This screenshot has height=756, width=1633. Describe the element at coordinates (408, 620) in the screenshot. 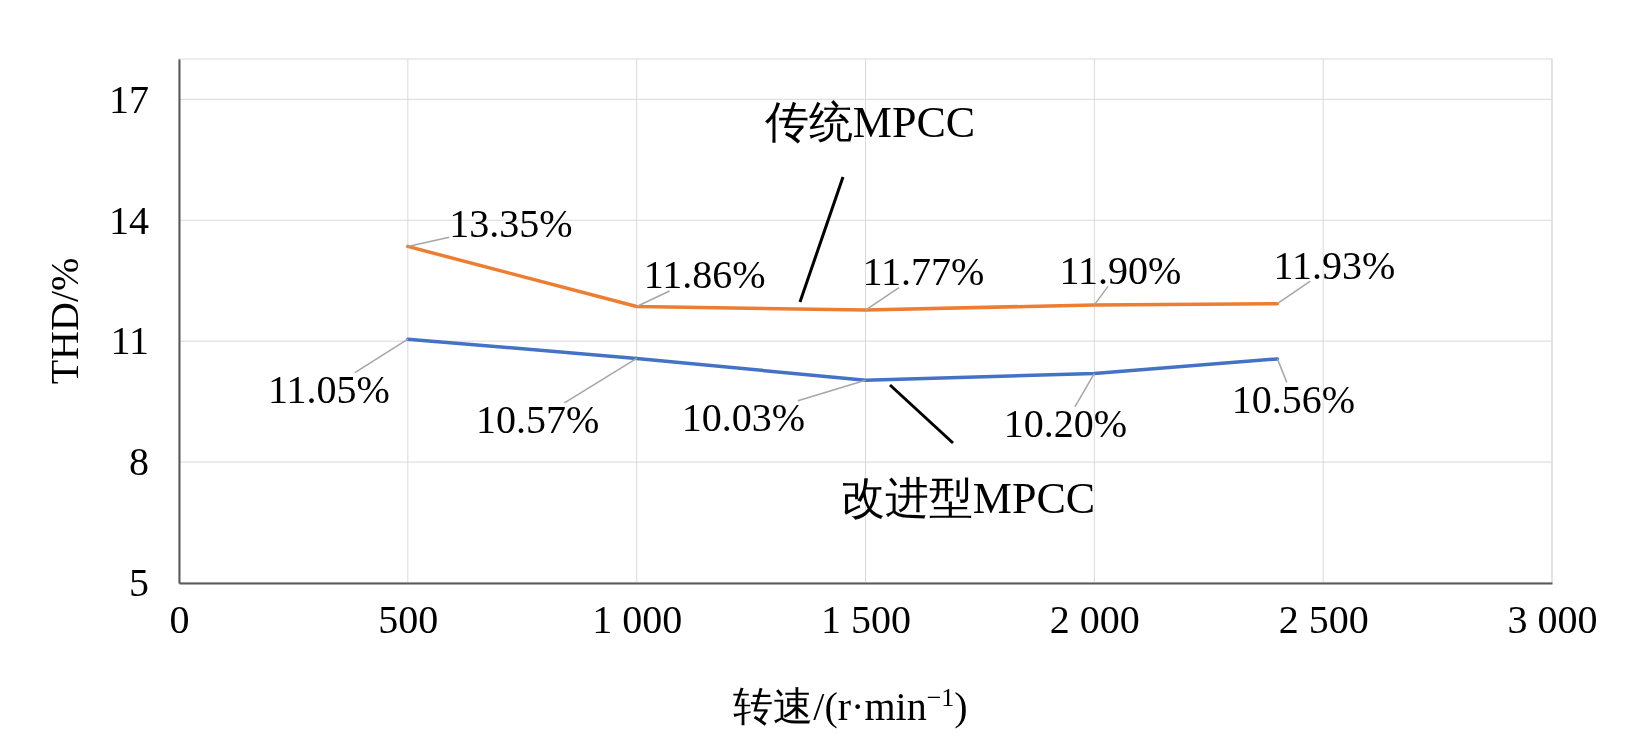

I see `x-tick-label: 500` at that location.